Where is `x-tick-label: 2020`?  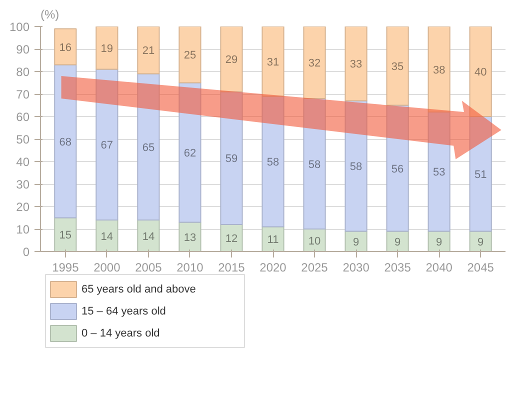 x-tick-label: 2020 is located at coordinates (273, 267).